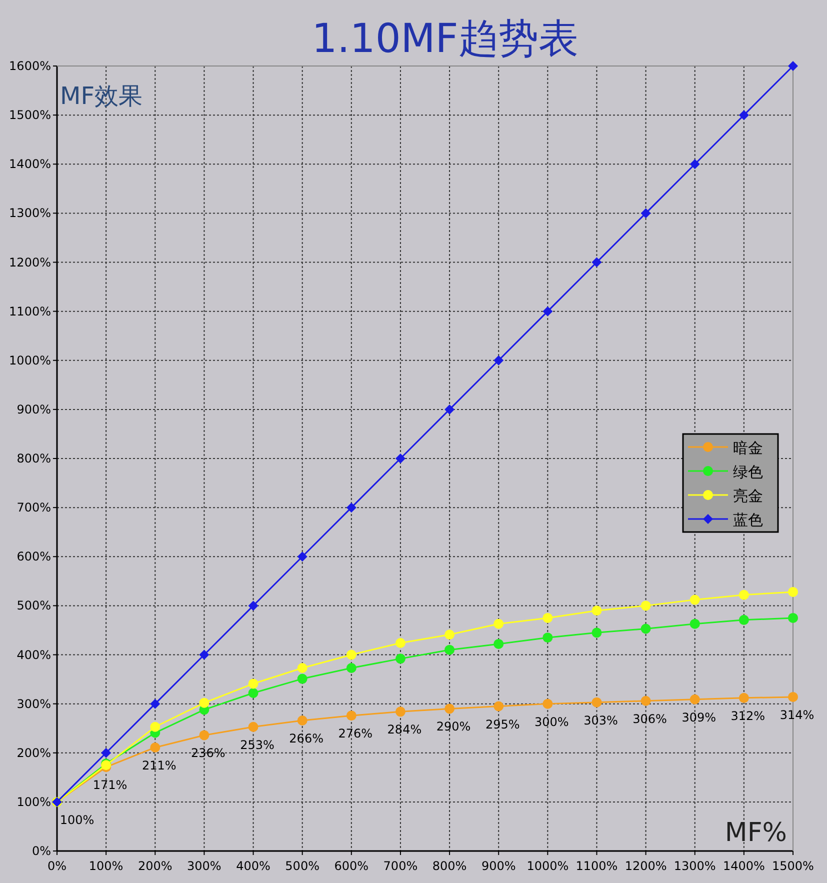 This screenshot has width=827, height=883. Describe the element at coordinates (306, 738) in the screenshot. I see `data-label: 266%` at that location.